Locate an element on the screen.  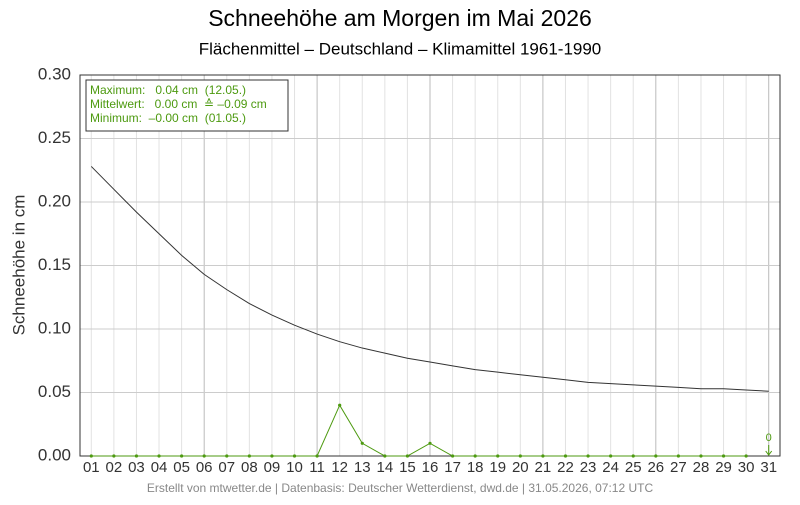
y-tick-label: 0.25 is located at coordinates (54, 137).